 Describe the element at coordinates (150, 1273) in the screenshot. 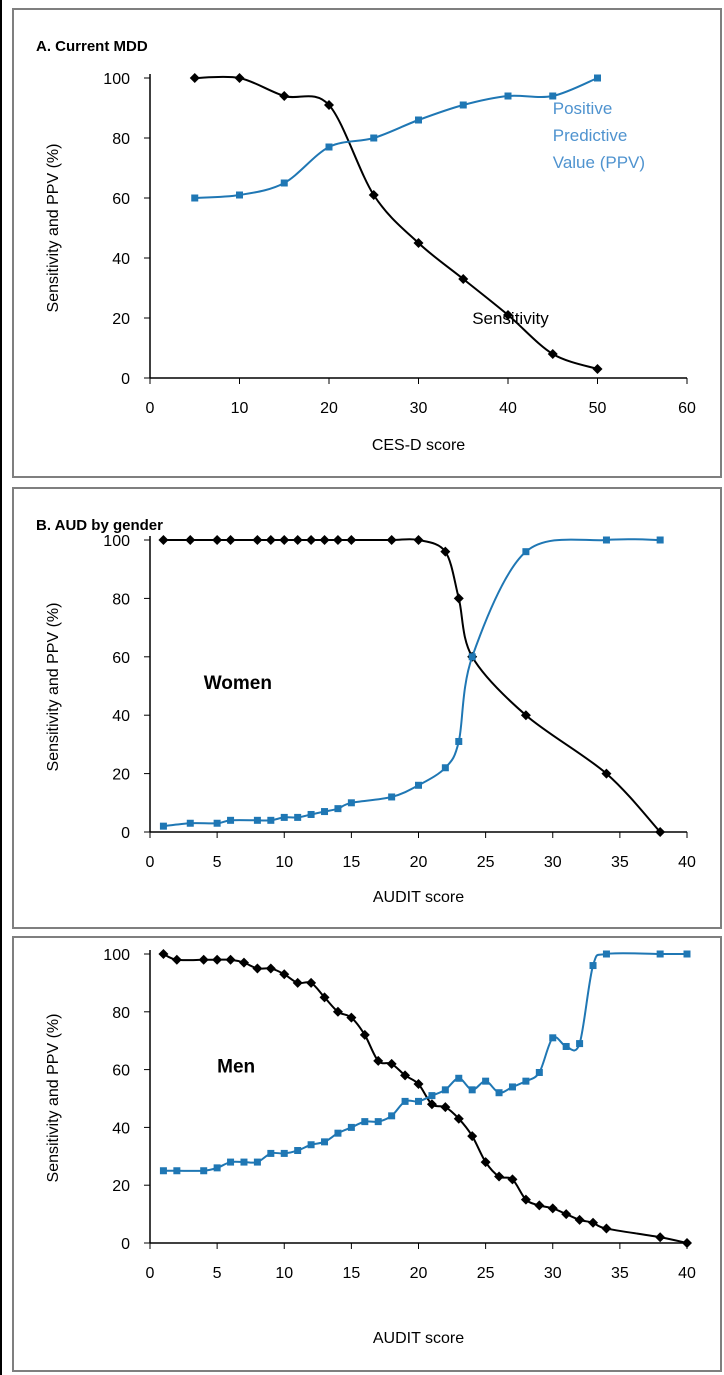

I see `x-tick-label: 0` at that location.